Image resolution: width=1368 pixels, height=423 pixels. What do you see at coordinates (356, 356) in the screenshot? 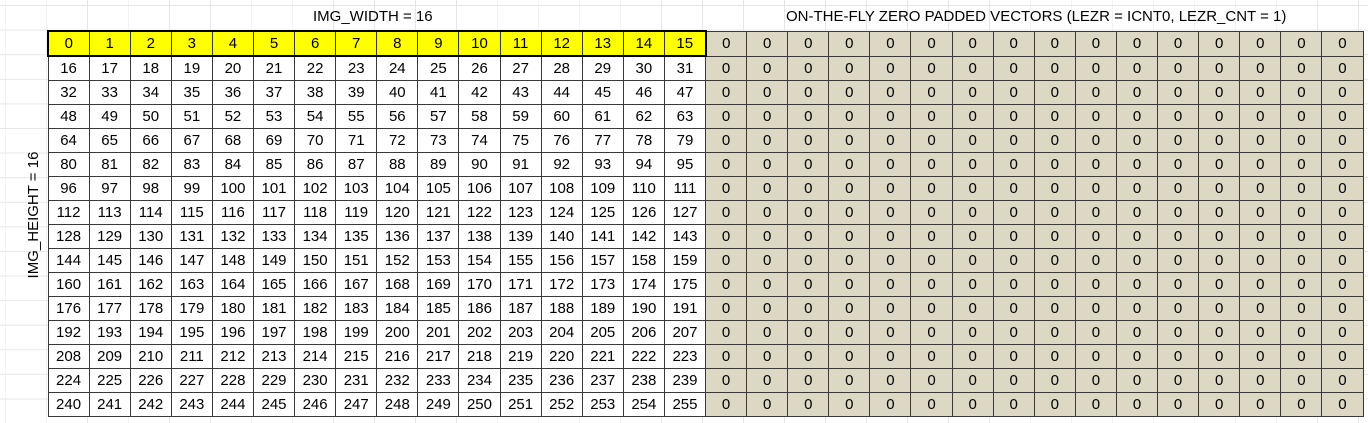
I see `index-cell: 215` at bounding box center [356, 356].